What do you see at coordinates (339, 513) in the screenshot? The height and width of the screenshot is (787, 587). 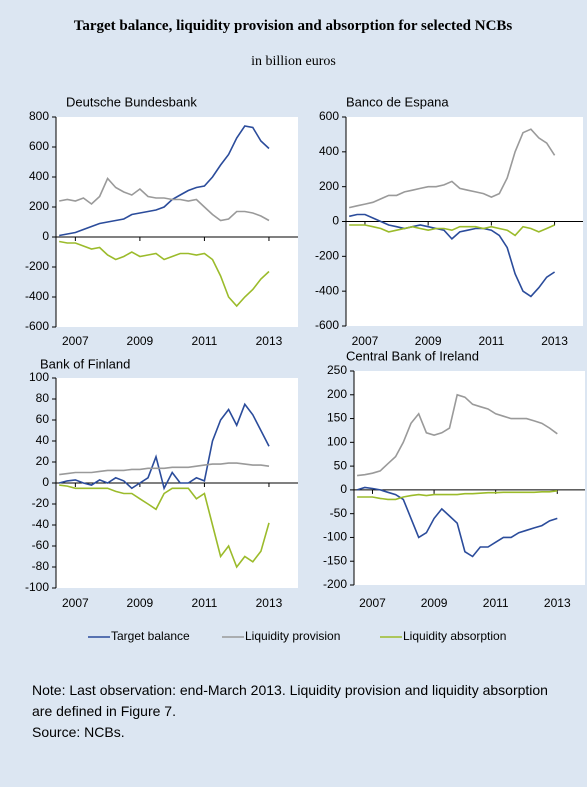 I see `y-tick-label: -50` at bounding box center [339, 513].